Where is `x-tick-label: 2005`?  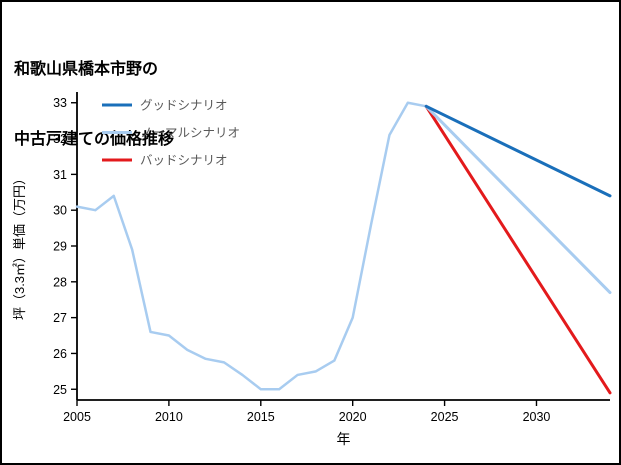 x-tick-label: 2005 is located at coordinates (77, 417).